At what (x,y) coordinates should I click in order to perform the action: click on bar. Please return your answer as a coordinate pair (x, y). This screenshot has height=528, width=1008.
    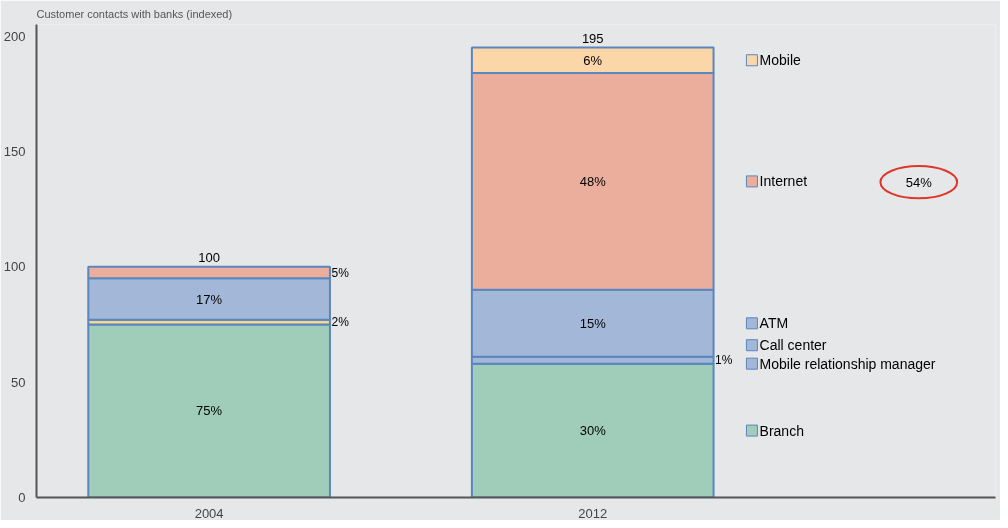
    Looking at the image, I should click on (209, 410).